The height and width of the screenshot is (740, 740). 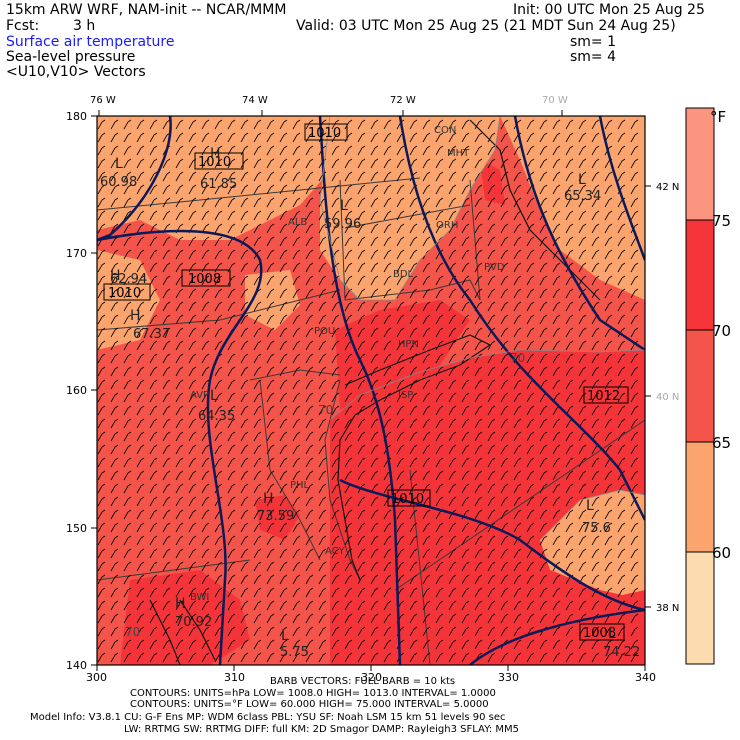 I want to click on field-vectors-sm: sm= 4, so click(x=593, y=57).